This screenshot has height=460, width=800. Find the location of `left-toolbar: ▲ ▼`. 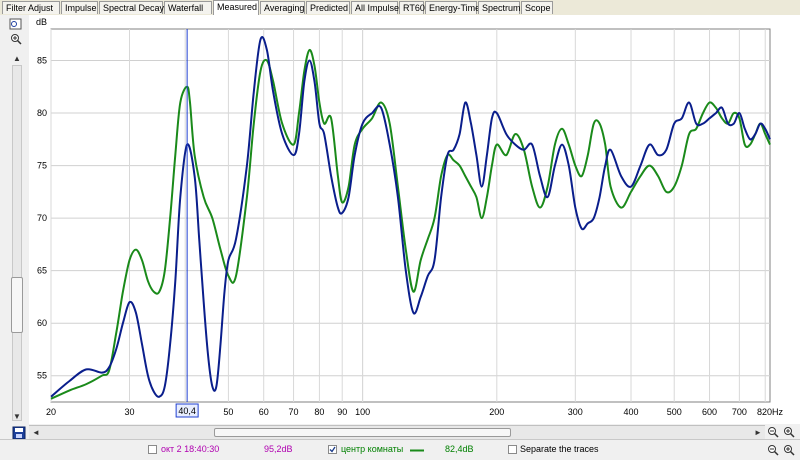

left-toolbar: ▲ ▼ is located at coordinates (15, 219).